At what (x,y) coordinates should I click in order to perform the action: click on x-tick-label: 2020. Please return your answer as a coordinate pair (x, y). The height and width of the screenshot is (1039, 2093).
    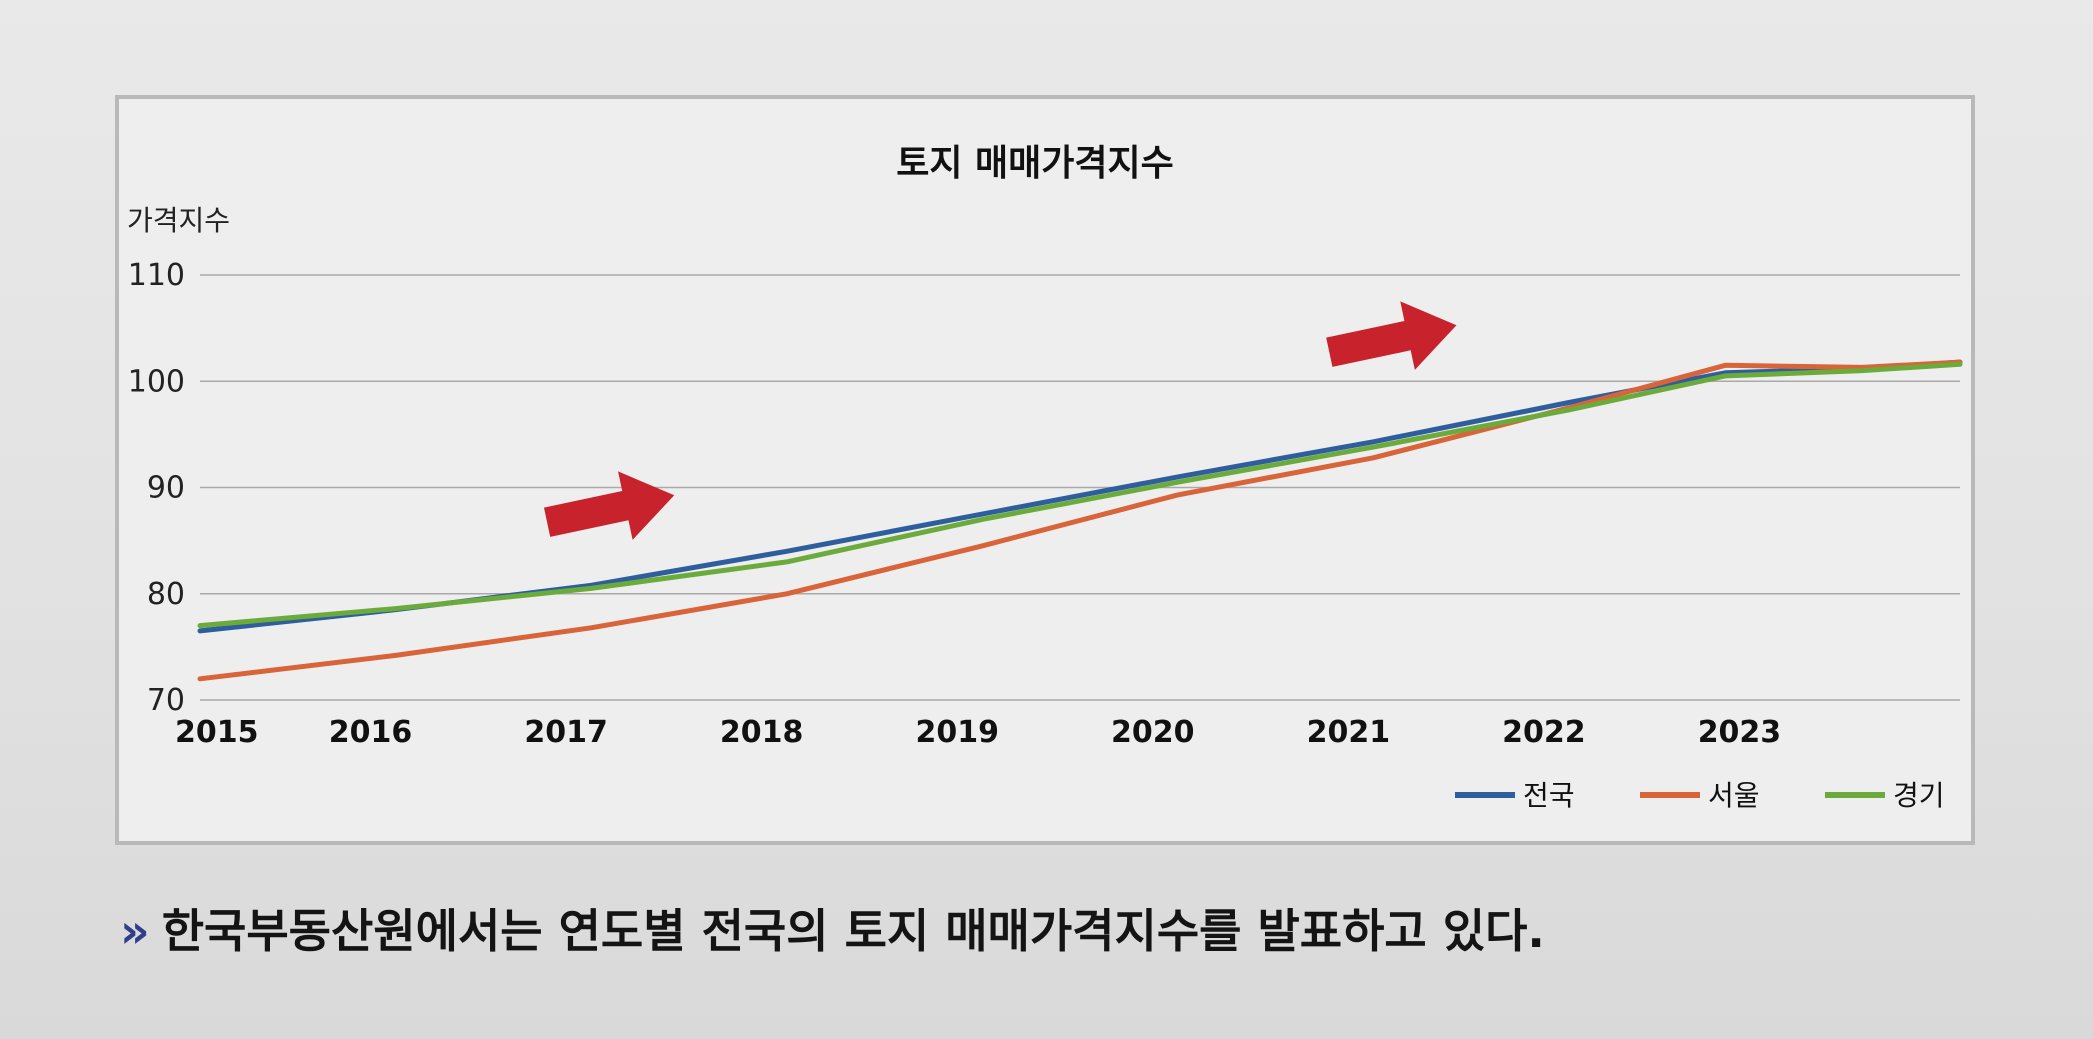
    Looking at the image, I should click on (1153, 732).